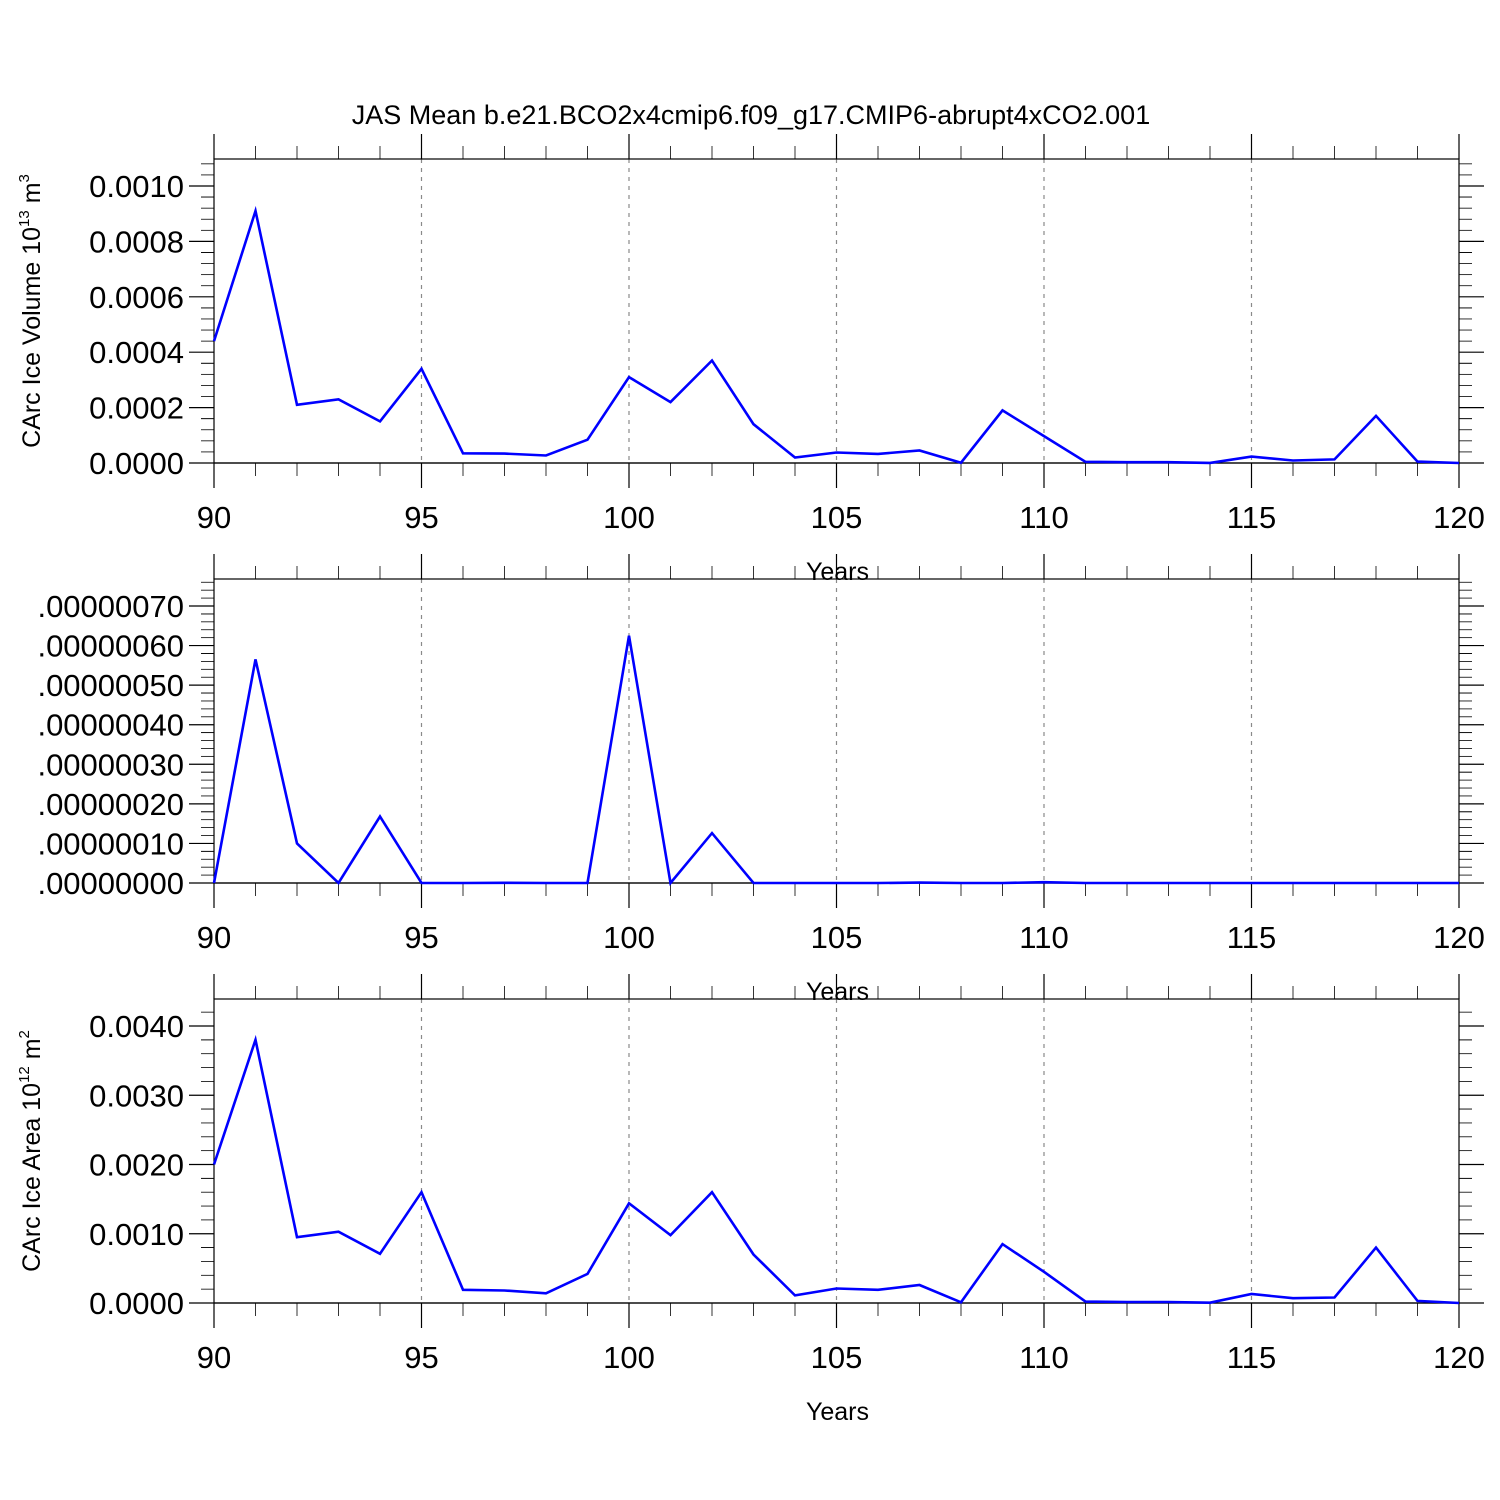 The width and height of the screenshot is (1500, 1500). I want to click on y-tick-label: .00000060, so click(110, 646).